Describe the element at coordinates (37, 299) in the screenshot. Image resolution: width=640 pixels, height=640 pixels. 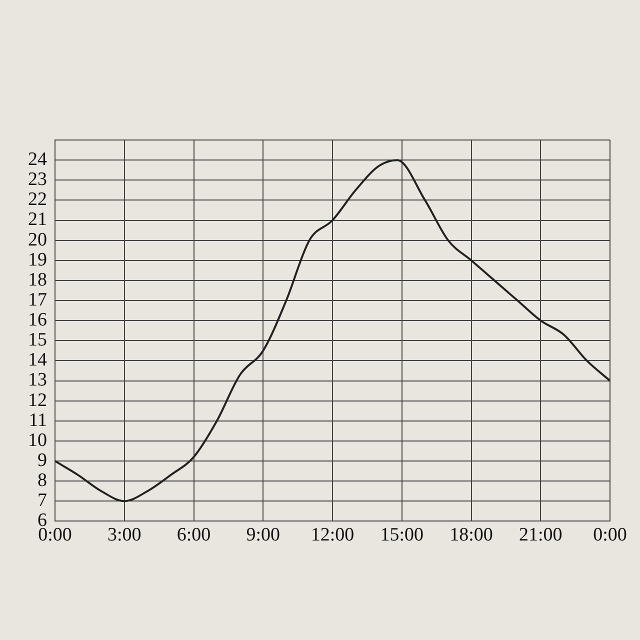
I see `y-tick-label: 17` at that location.